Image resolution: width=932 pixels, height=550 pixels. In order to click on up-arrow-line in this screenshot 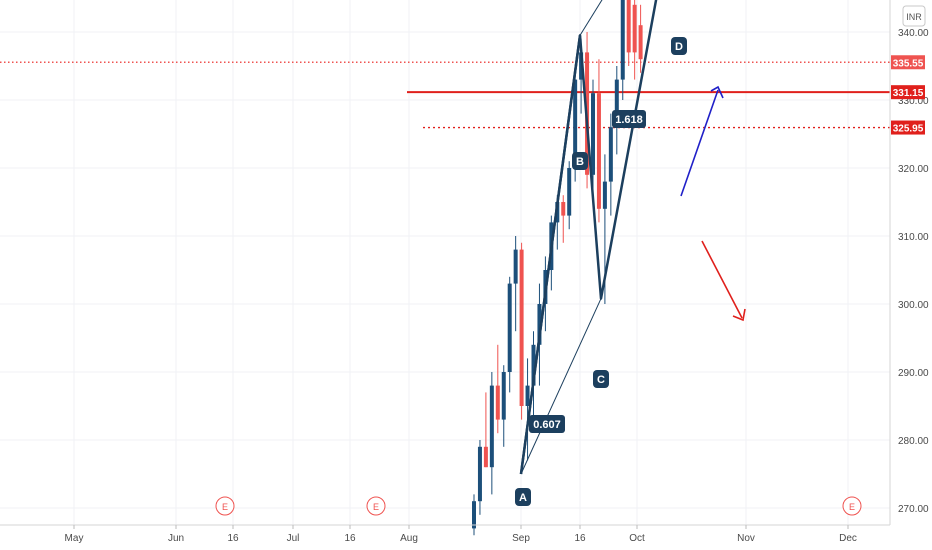, I will do `click(699, 143)`.